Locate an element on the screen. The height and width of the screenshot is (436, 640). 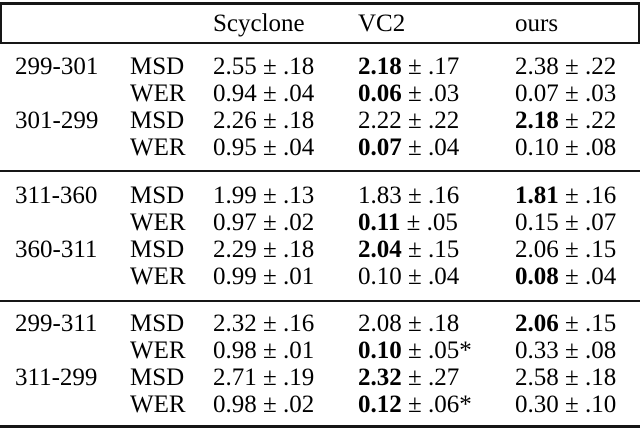
value-cell-scyclone: 2.71 ± .19 is located at coordinates (285, 377).